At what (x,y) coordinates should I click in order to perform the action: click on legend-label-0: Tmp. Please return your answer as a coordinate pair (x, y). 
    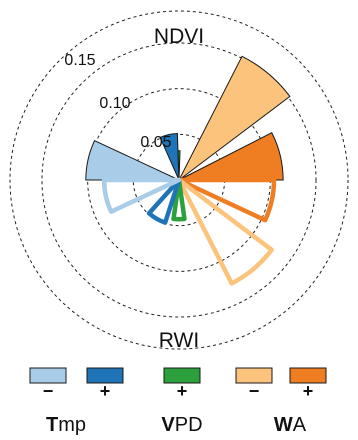
    Looking at the image, I should click on (66, 425).